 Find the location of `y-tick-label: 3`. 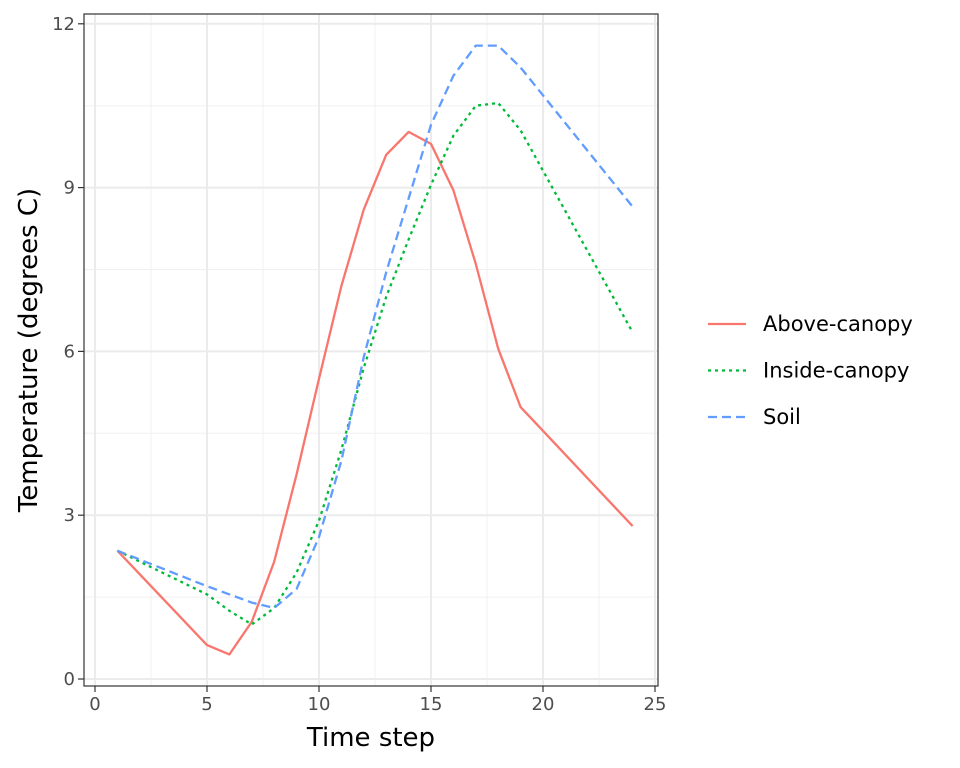

y-tick-label: 3 is located at coordinates (69, 515).